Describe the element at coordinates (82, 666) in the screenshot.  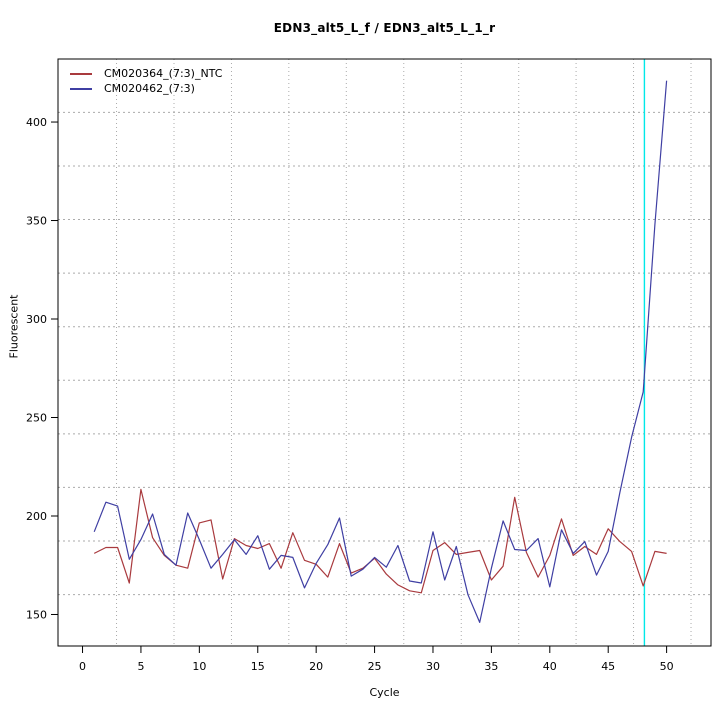
I see `x-axis-tick-label: 0` at that location.